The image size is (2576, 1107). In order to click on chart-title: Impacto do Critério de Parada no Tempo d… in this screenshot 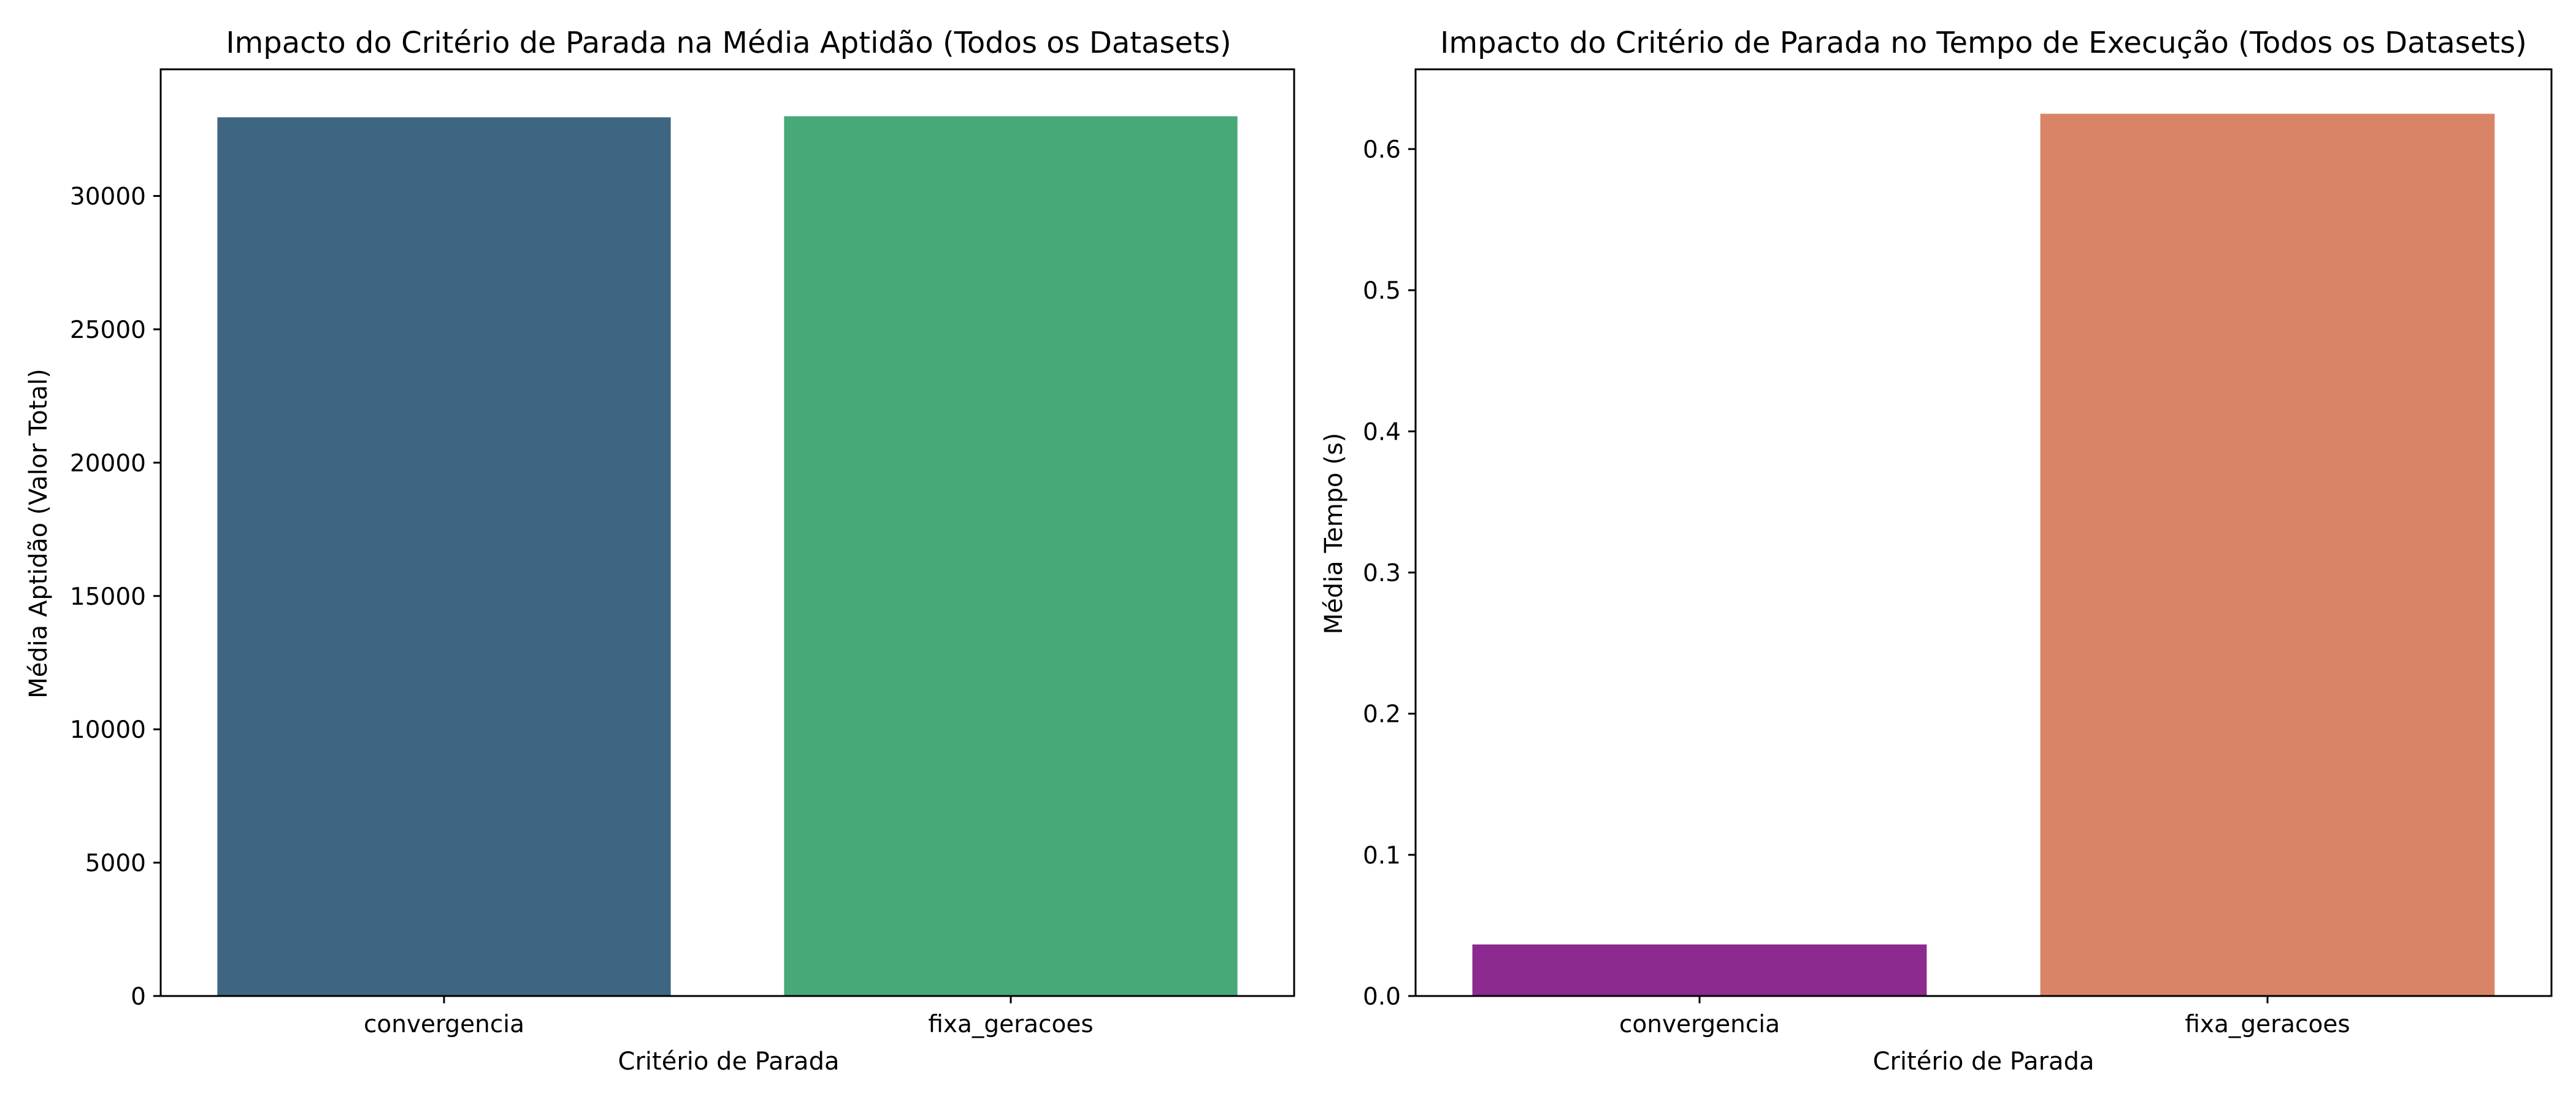, I will do `click(1983, 43)`.